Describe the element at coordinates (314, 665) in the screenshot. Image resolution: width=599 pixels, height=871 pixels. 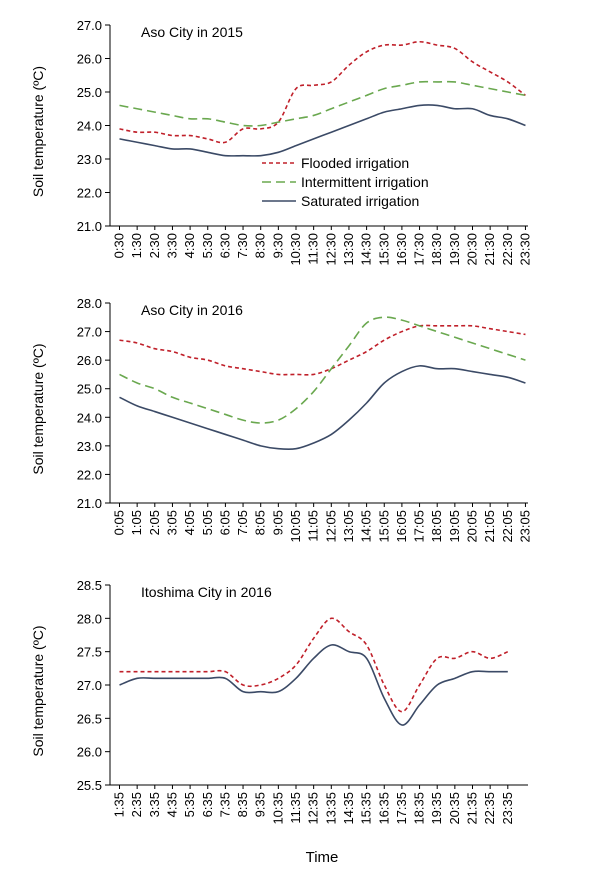
I see `series-line-flooded-irrigation` at that location.